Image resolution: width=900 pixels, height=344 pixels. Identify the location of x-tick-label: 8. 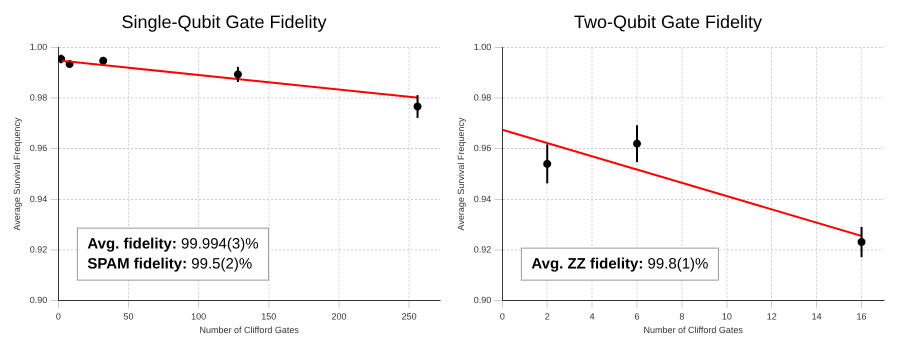
(681, 316).